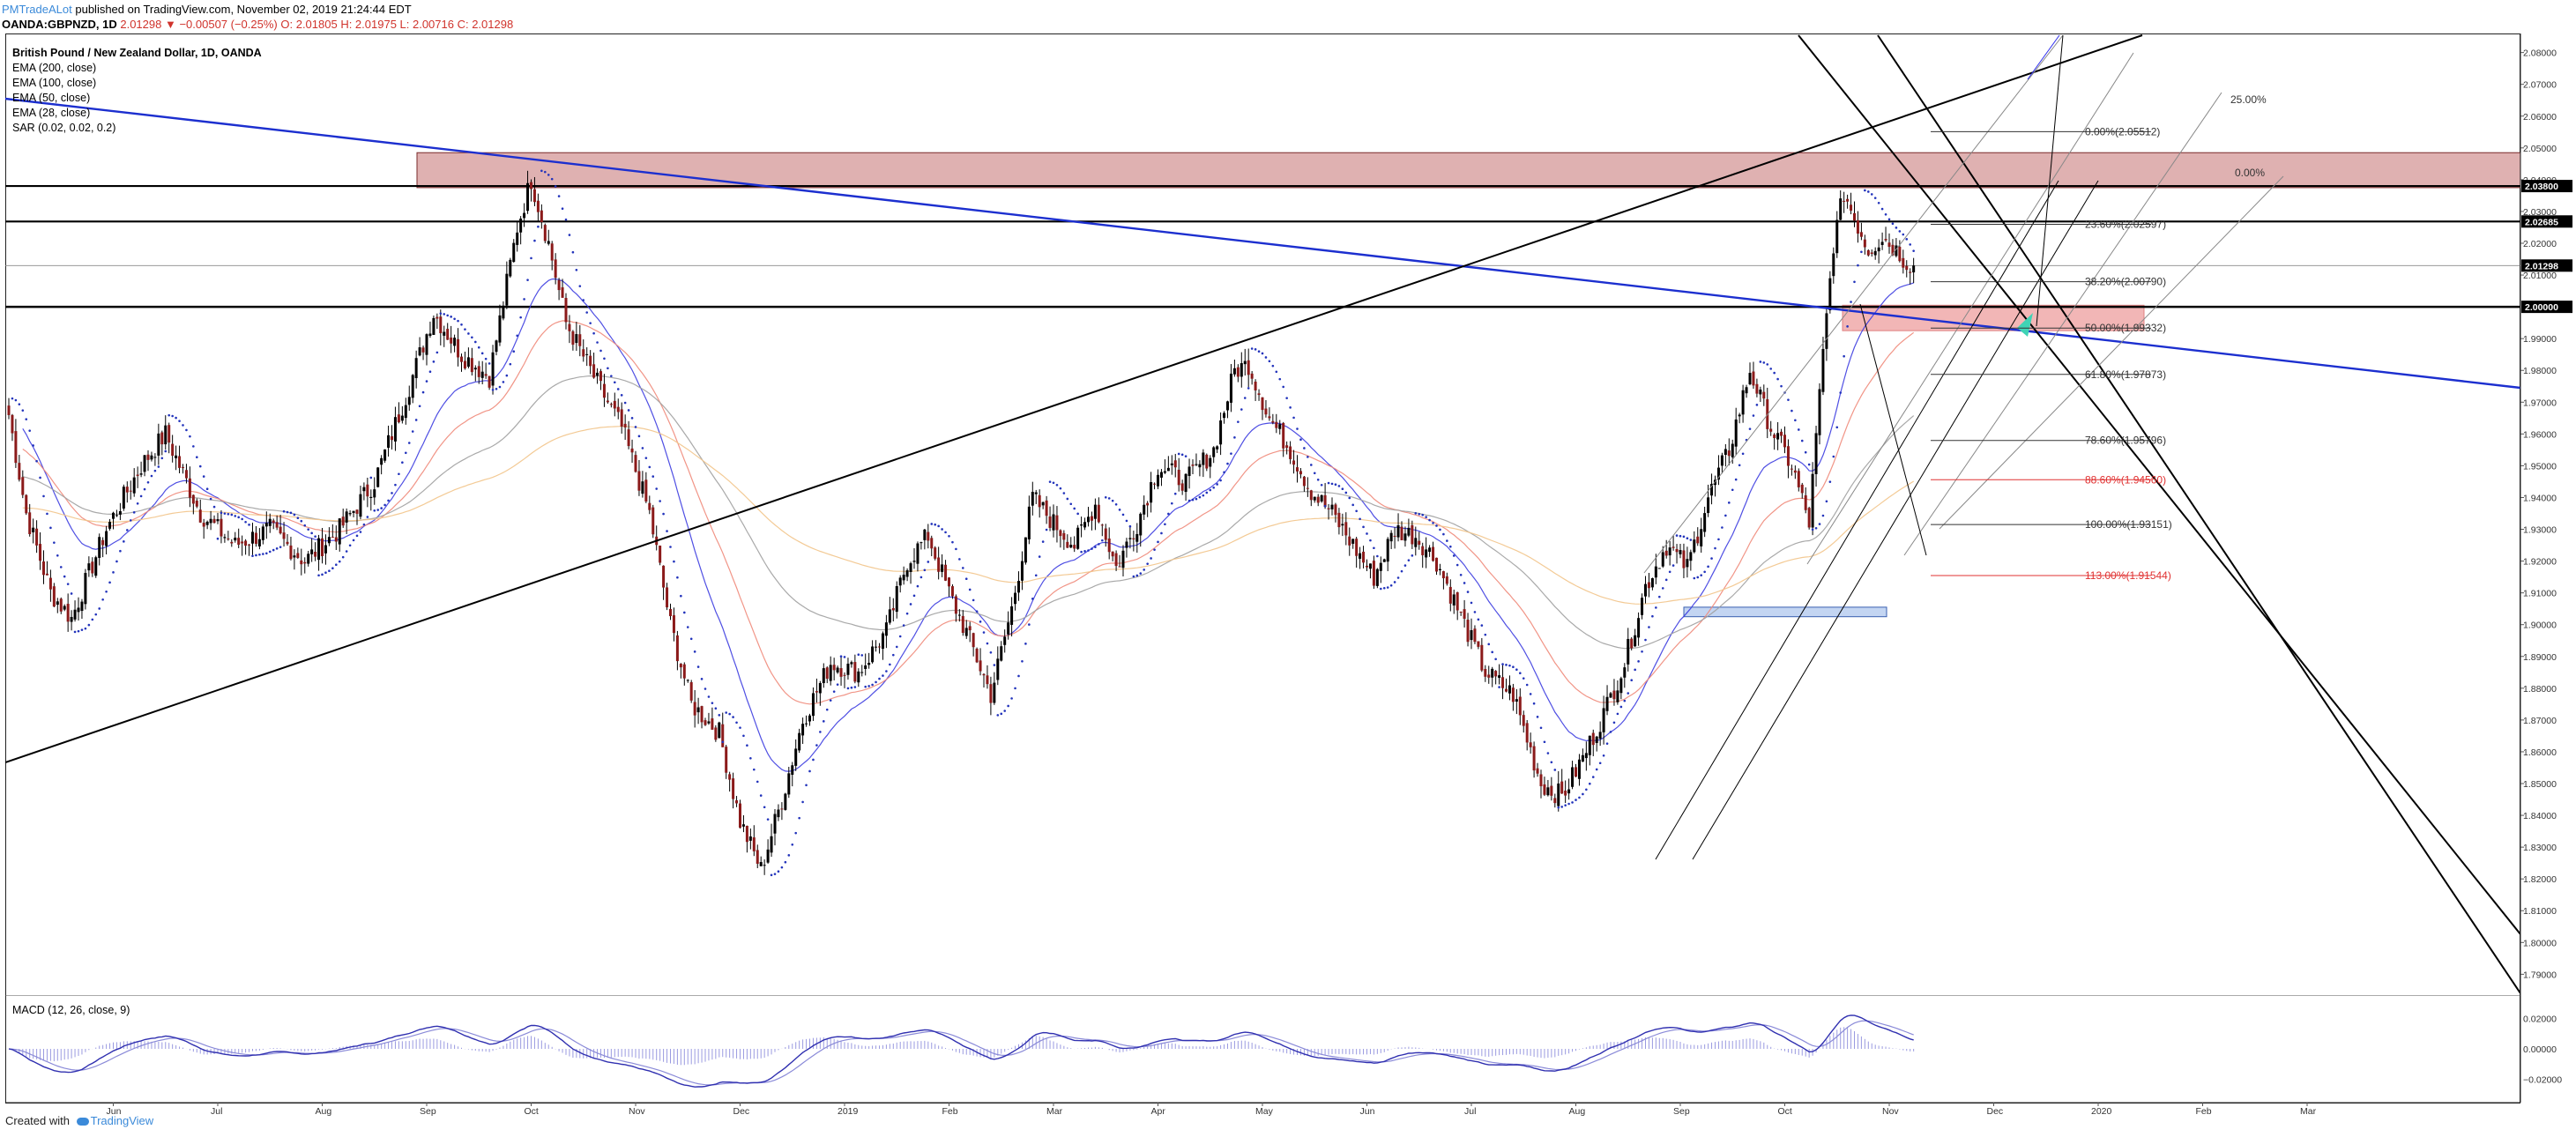 This screenshot has width=2576, height=1137. I want to click on legend-ema50: EMA (50, close), so click(52, 98).